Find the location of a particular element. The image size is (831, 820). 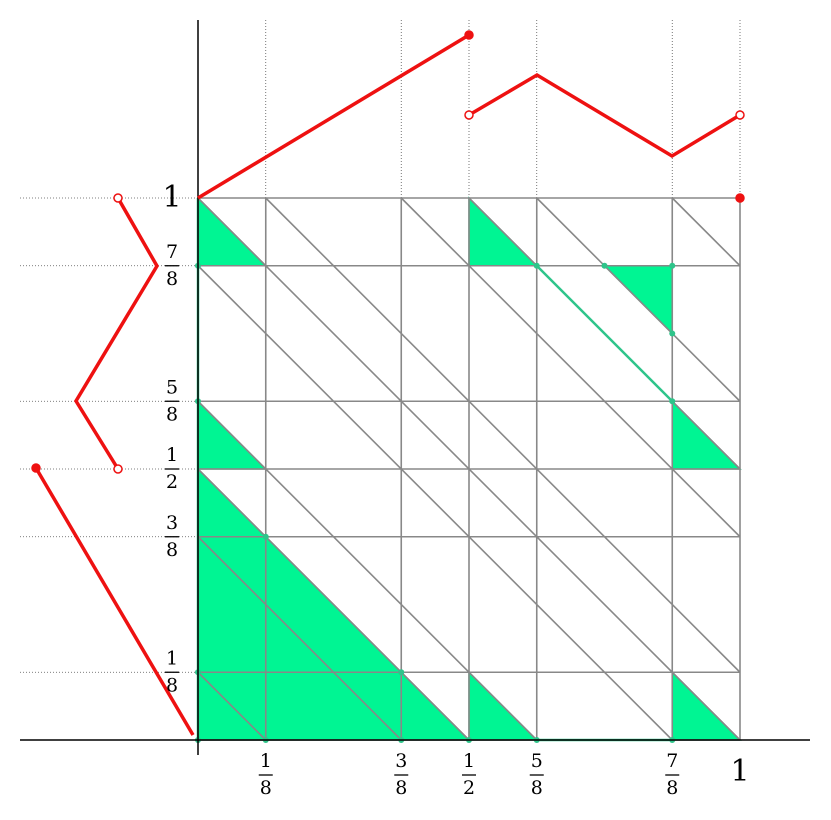

green-edge is located at coordinates (604, 333).